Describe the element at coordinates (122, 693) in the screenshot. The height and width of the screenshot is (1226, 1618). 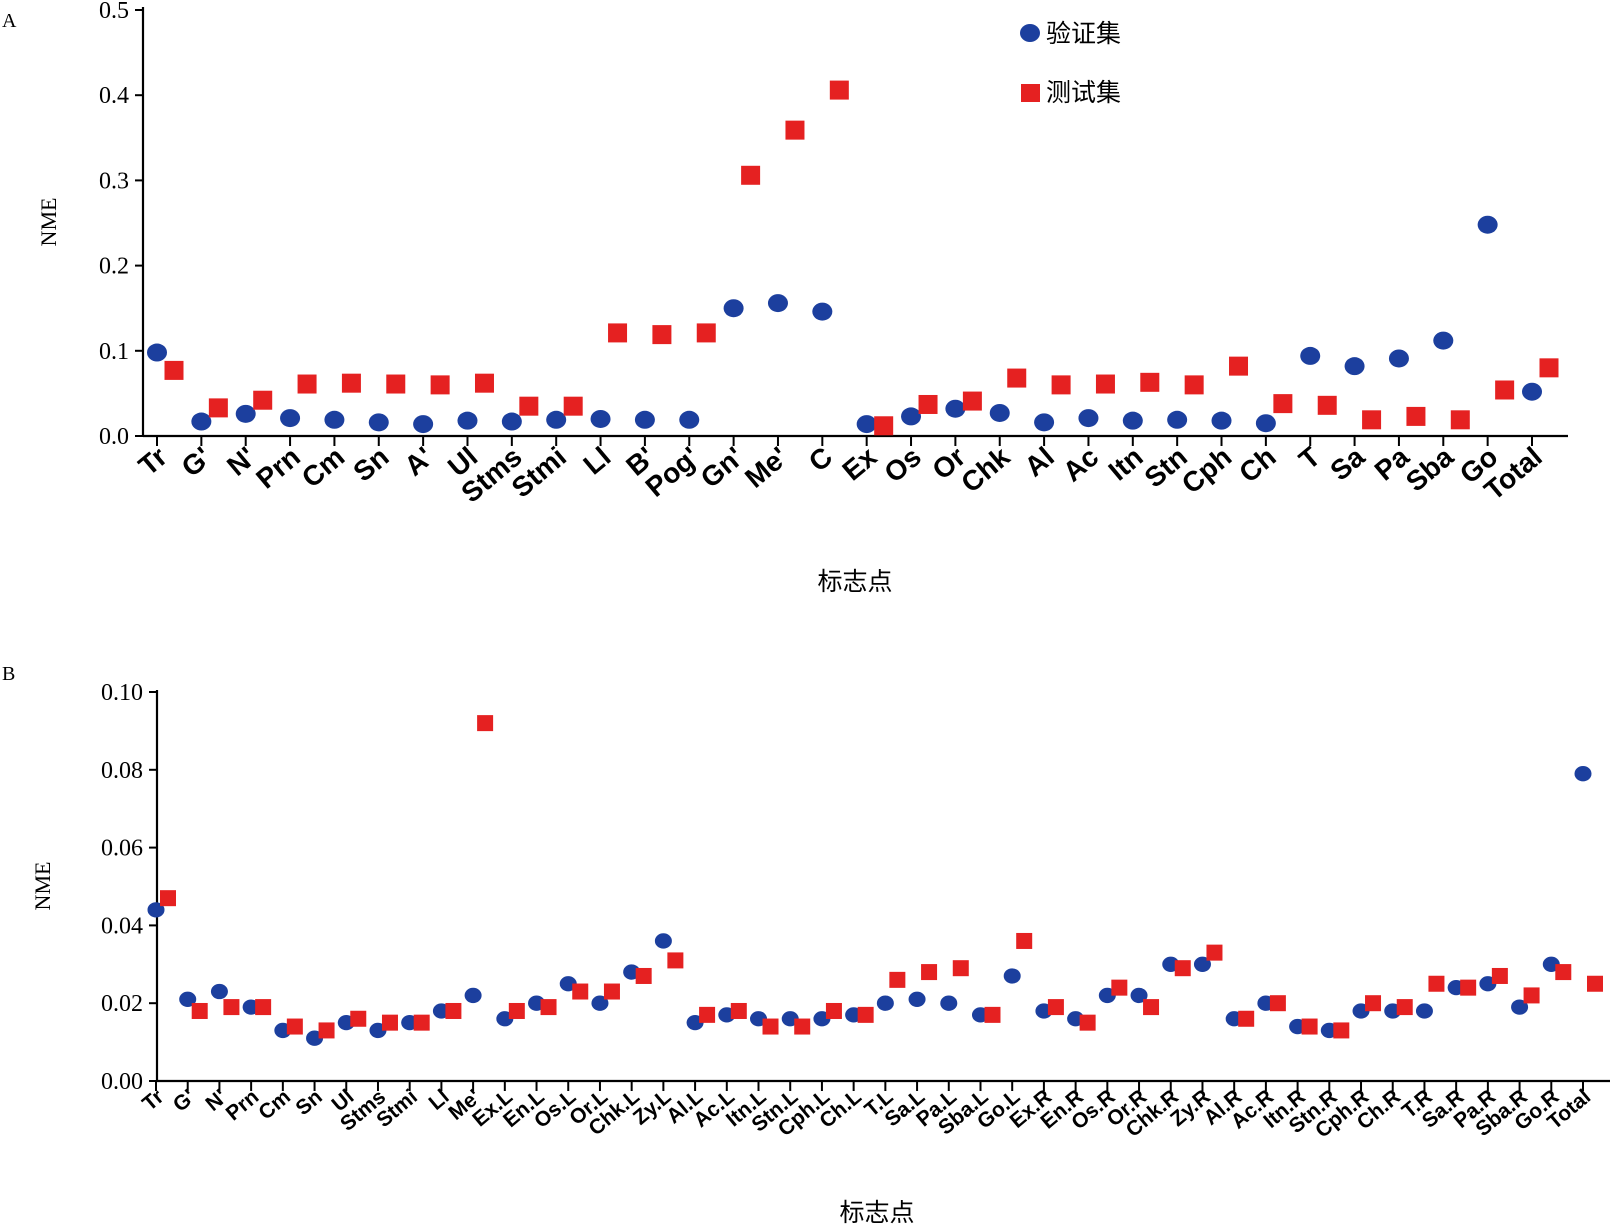
I see `y-tick-label: 0.10` at that location.